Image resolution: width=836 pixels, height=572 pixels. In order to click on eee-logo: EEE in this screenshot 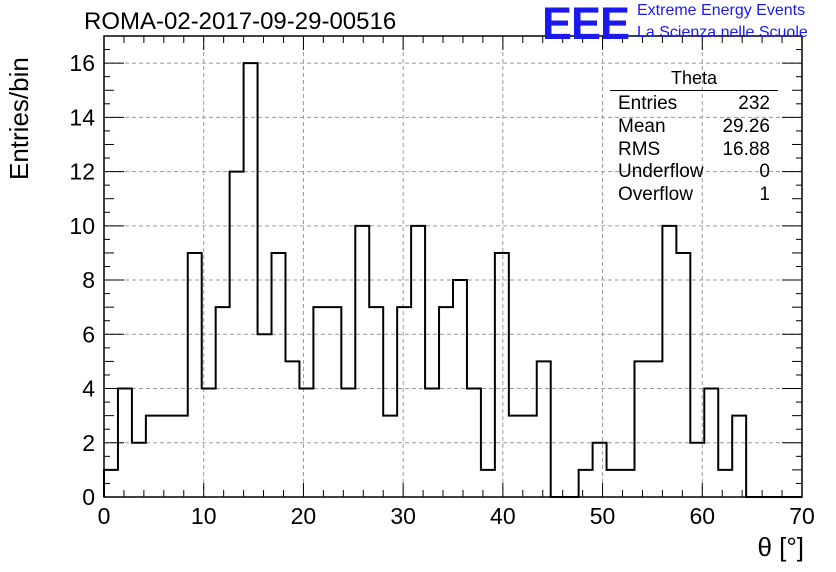, I will do `click(586, 24)`.